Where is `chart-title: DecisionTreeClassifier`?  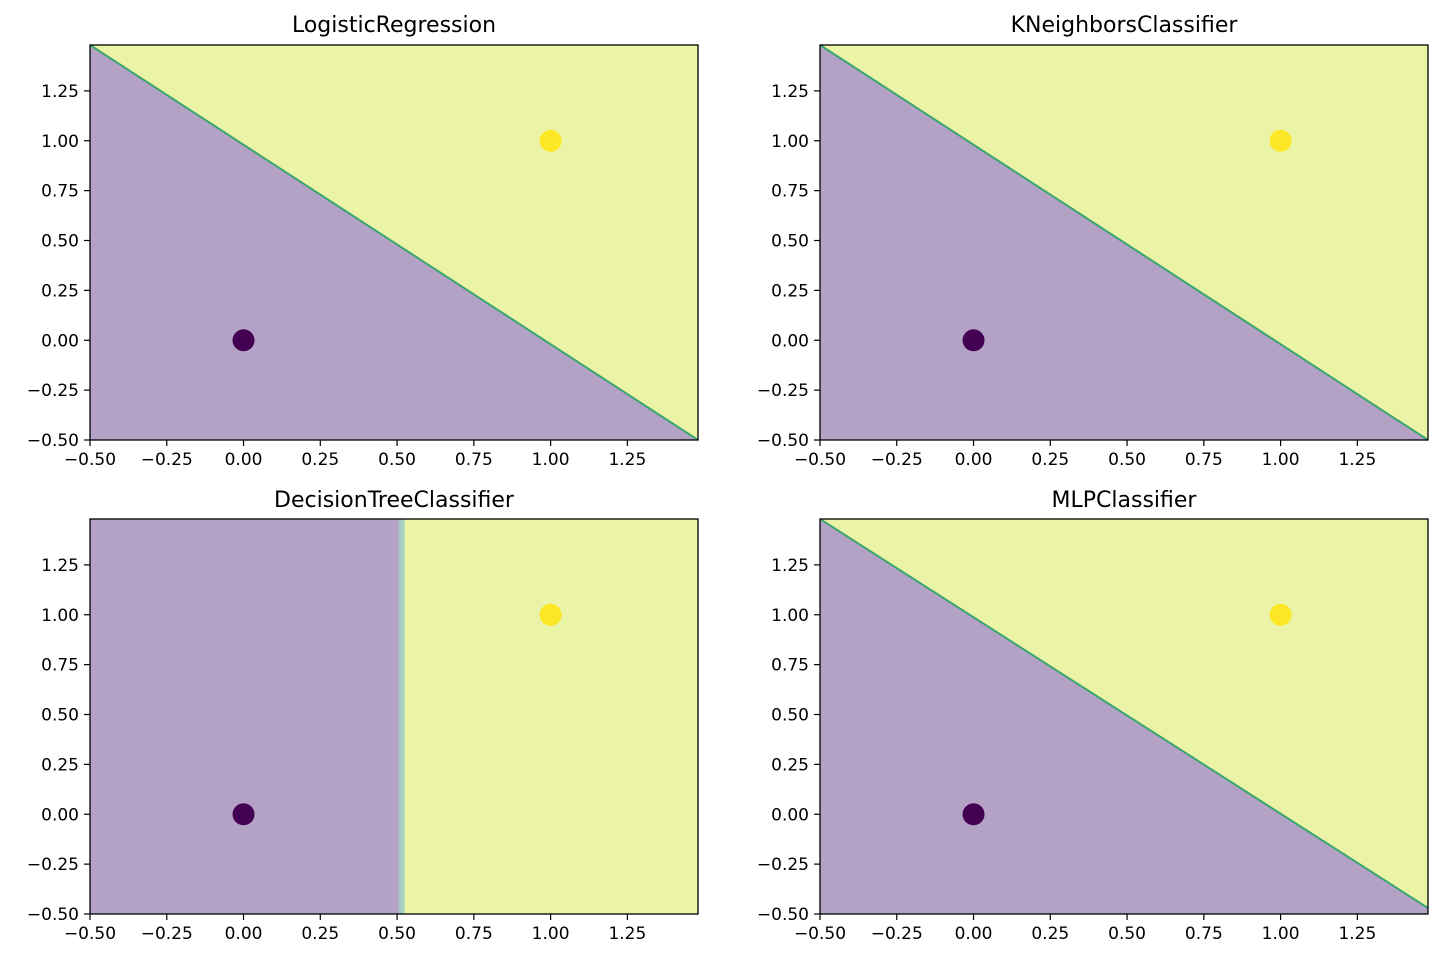 chart-title: DecisionTreeClassifier is located at coordinates (394, 500).